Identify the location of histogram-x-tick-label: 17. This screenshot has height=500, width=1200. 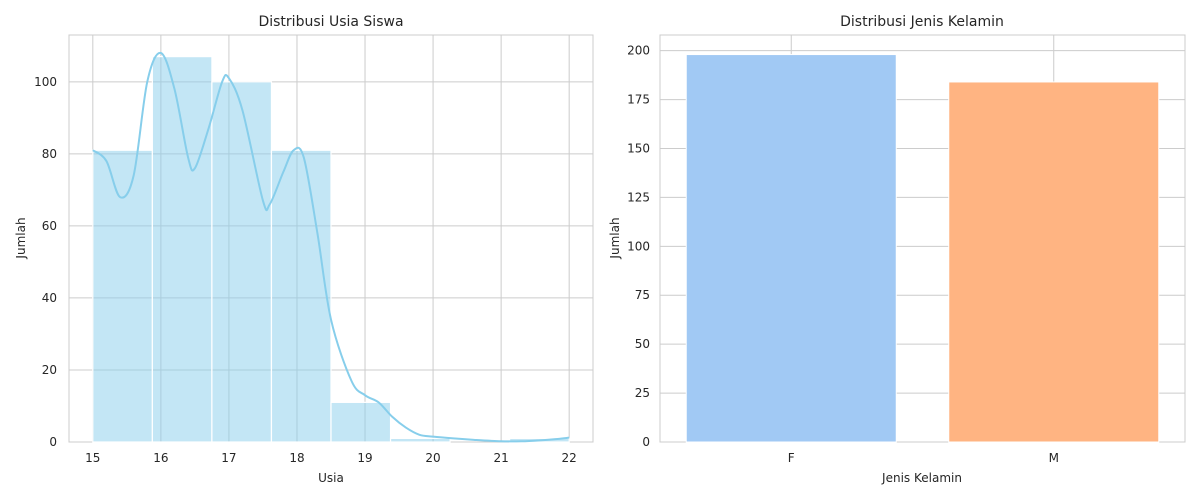
(228, 458).